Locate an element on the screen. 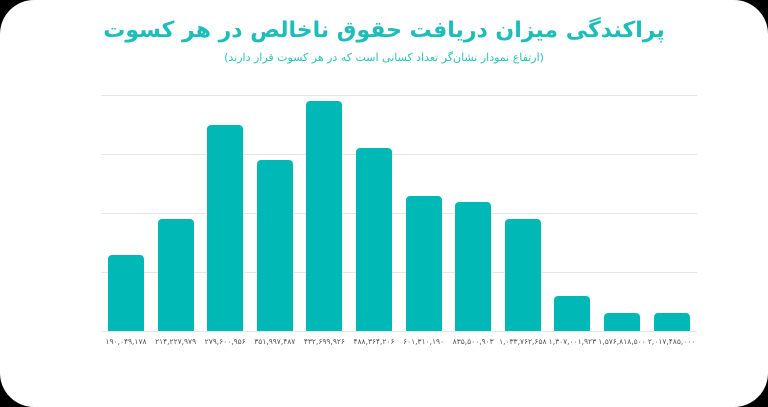  x-axis-label: ۲۷۹,۶۰۰,۹۵۶ is located at coordinates (225, 341).